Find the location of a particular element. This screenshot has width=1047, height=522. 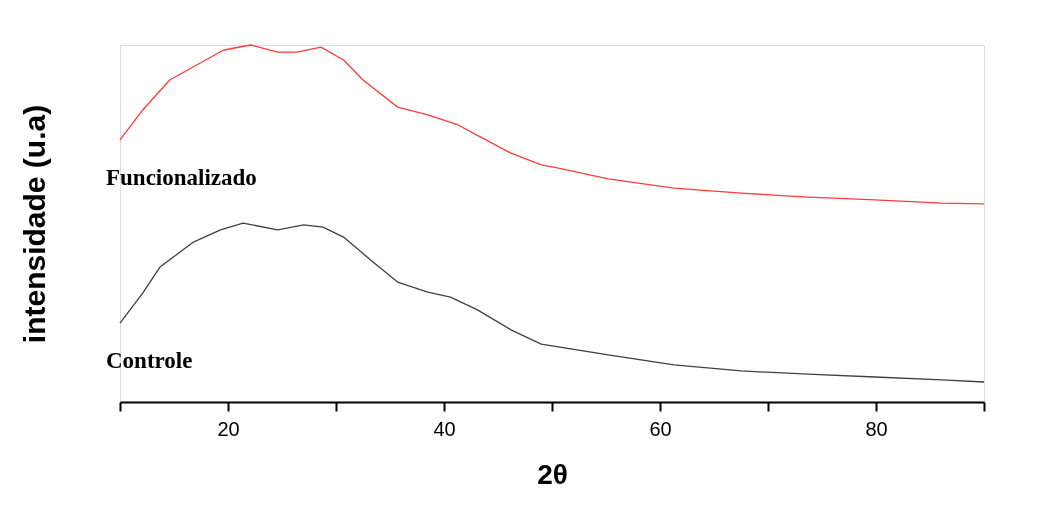

x-axis-title: 2θ is located at coordinates (552, 474).